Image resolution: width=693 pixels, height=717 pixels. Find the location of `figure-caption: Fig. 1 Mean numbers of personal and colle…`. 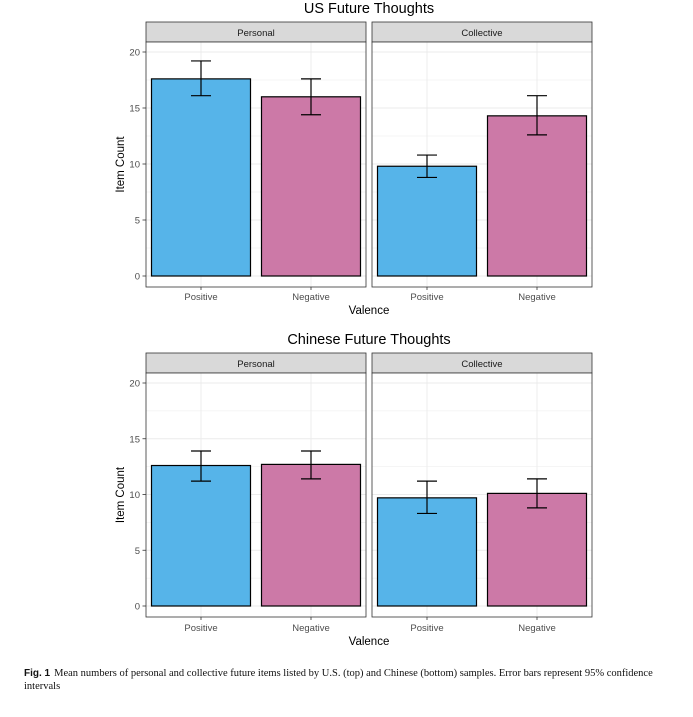

figure-caption: Fig. 1 Mean numbers of personal and colle… is located at coordinates (349, 680).